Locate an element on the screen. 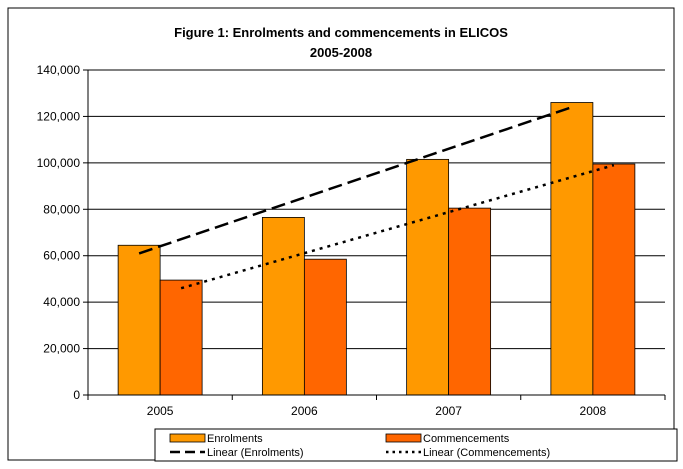  x-tick-label: 2005 is located at coordinates (160, 411).